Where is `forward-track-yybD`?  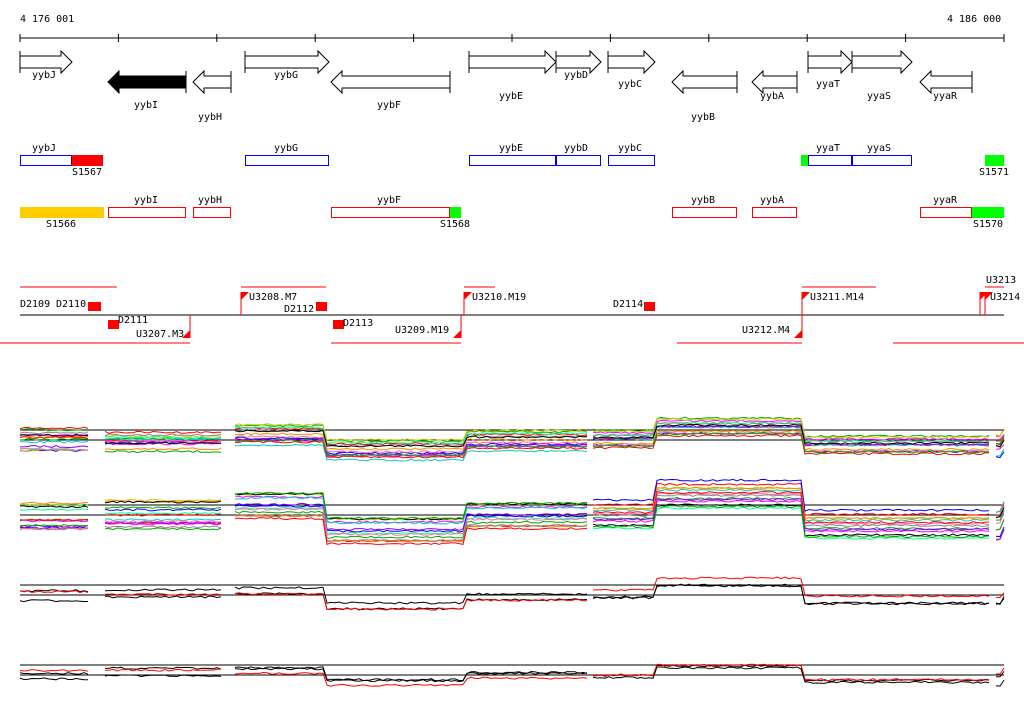
forward-track-yybD is located at coordinates (578, 160).